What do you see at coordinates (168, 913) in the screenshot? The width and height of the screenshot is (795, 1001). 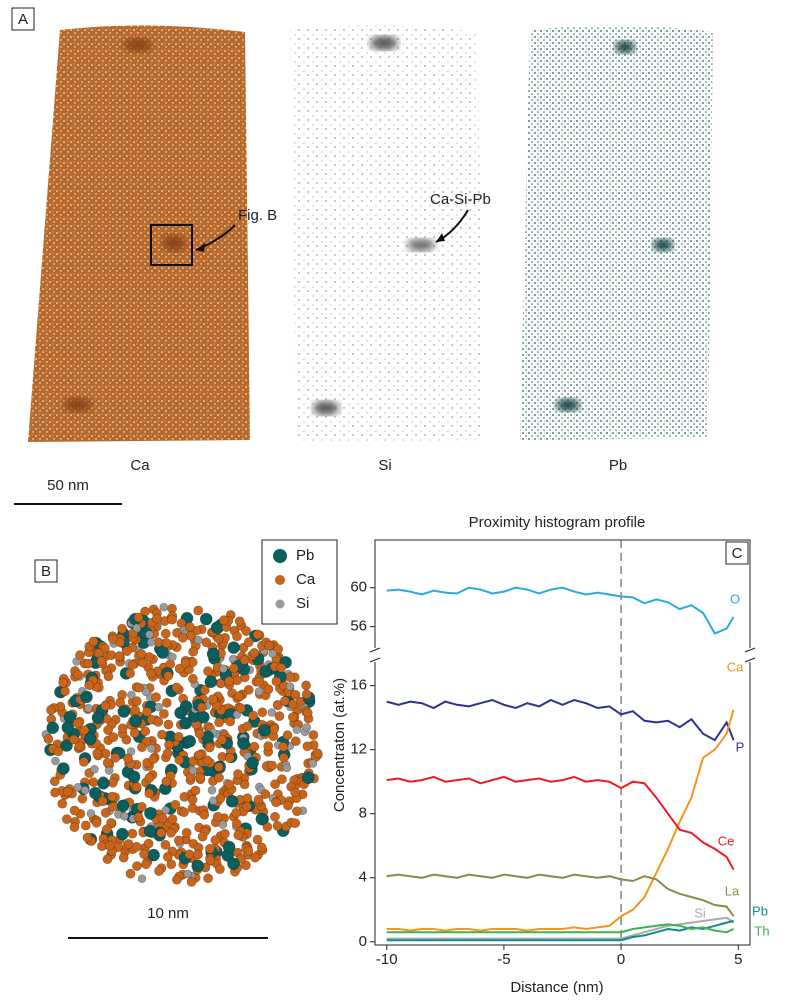 I see `scale-bar-label: 10 nm` at bounding box center [168, 913].